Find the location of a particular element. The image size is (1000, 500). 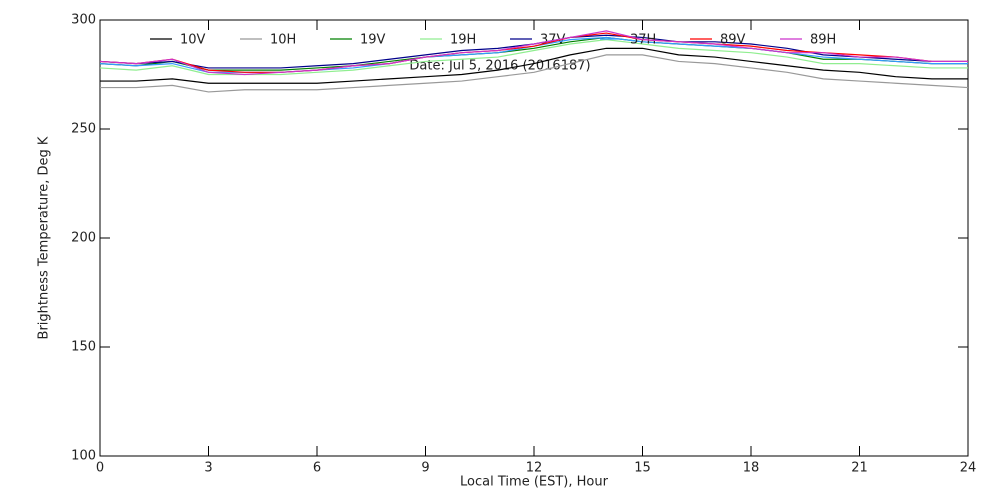

x-tick-label: 12 is located at coordinates (534, 468).